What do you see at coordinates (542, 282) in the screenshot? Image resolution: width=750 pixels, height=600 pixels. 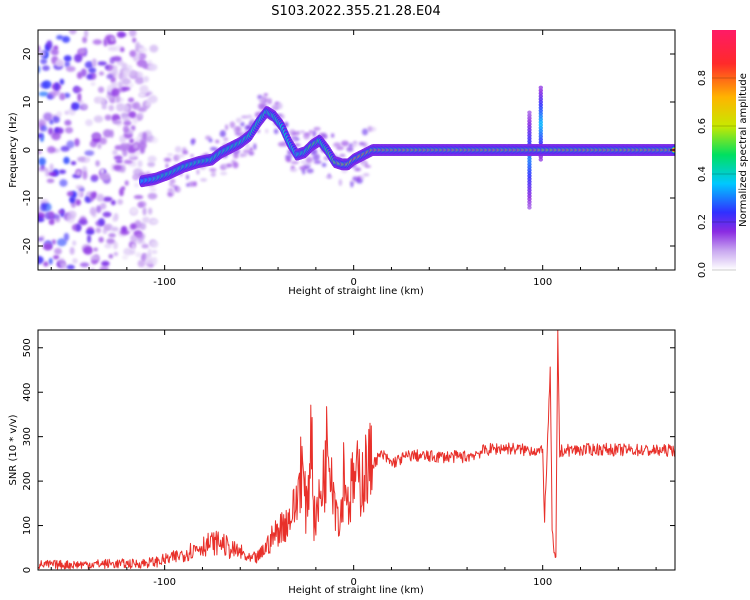 I see `x-tick-label: 100` at bounding box center [542, 282].